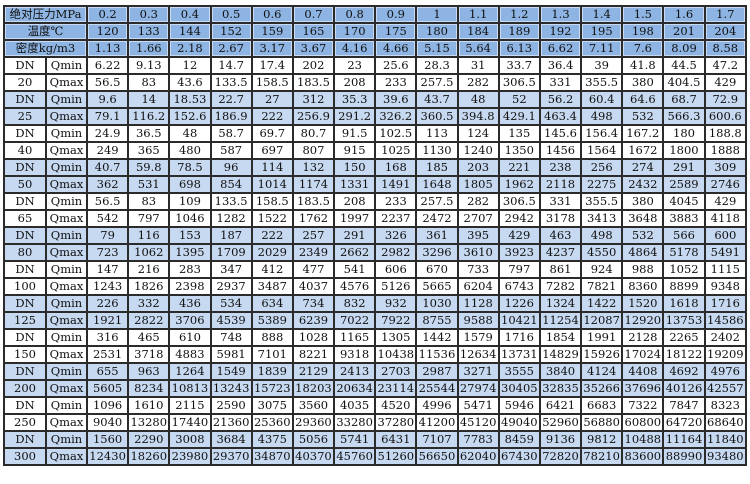 The image size is (750, 484). What do you see at coordinates (231, 201) in the screenshot?
I see `qmin-value: 133.5` at bounding box center [231, 201].